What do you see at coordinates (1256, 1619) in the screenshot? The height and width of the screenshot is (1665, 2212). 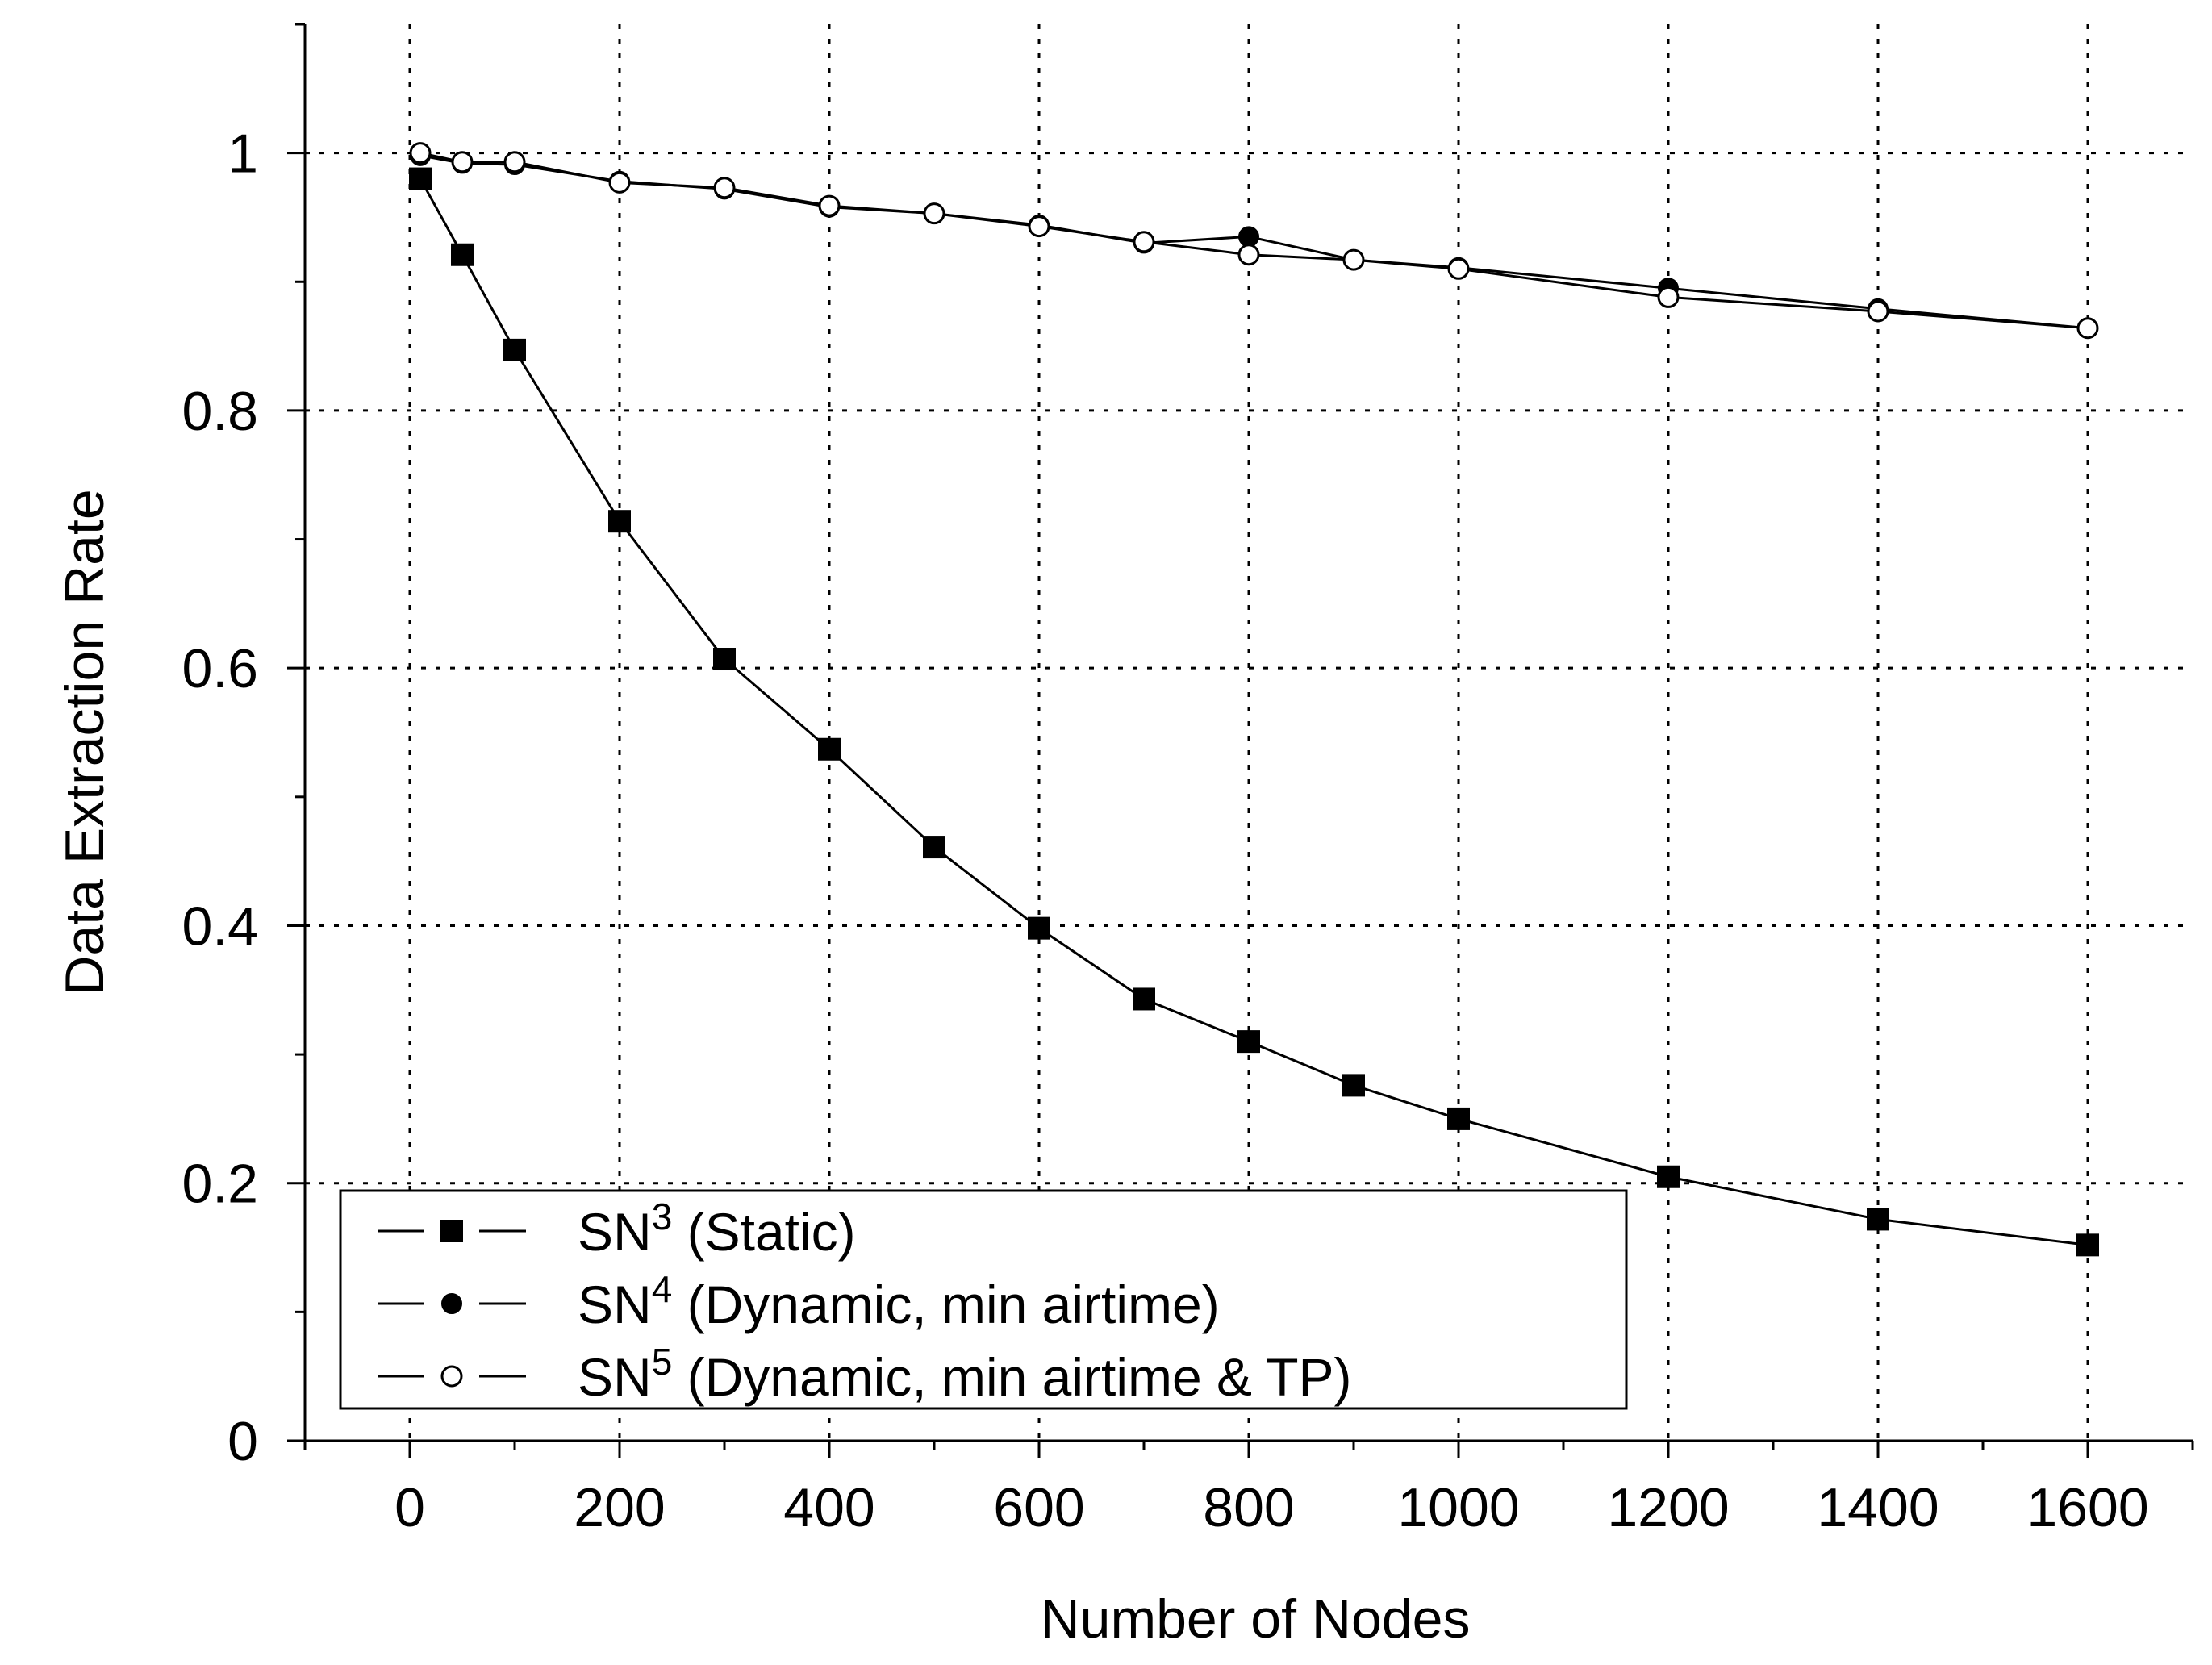 I see `x-axis-title: Number of Nodes` at bounding box center [1256, 1619].